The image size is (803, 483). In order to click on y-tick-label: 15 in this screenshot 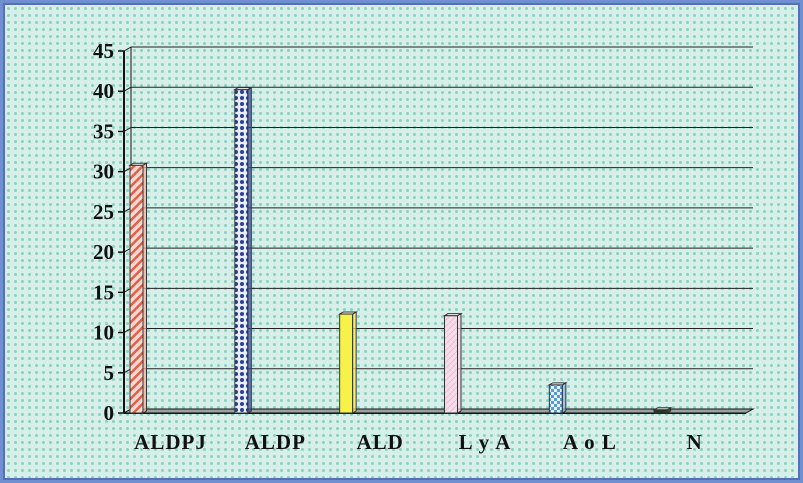, I will do `click(103, 292)`.